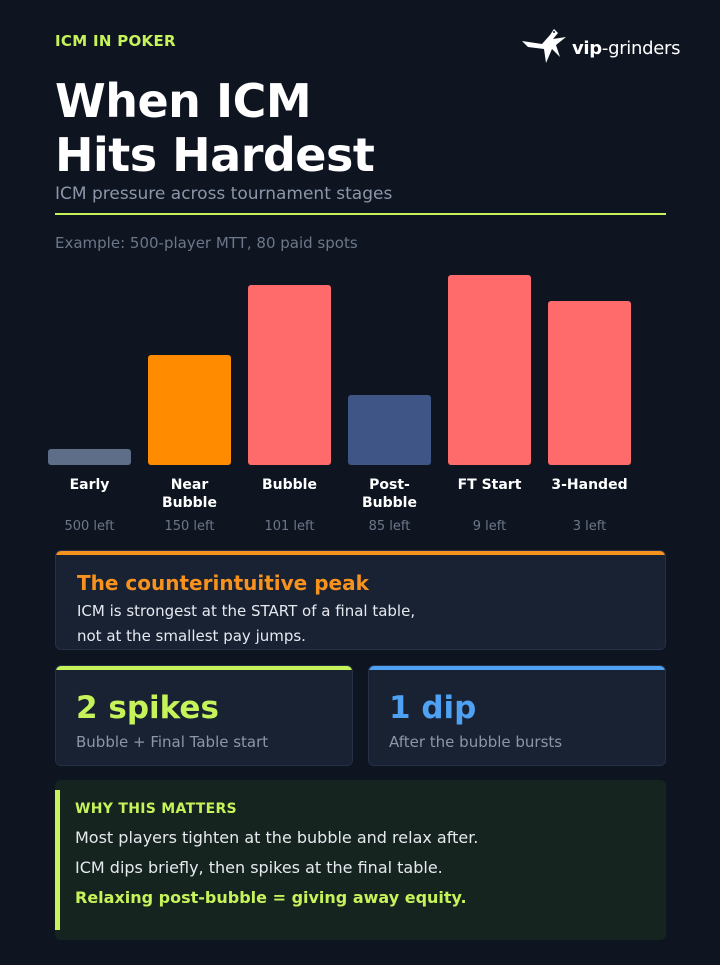  Describe the element at coordinates (190, 485) in the screenshot. I see `category-label: Near` at that location.